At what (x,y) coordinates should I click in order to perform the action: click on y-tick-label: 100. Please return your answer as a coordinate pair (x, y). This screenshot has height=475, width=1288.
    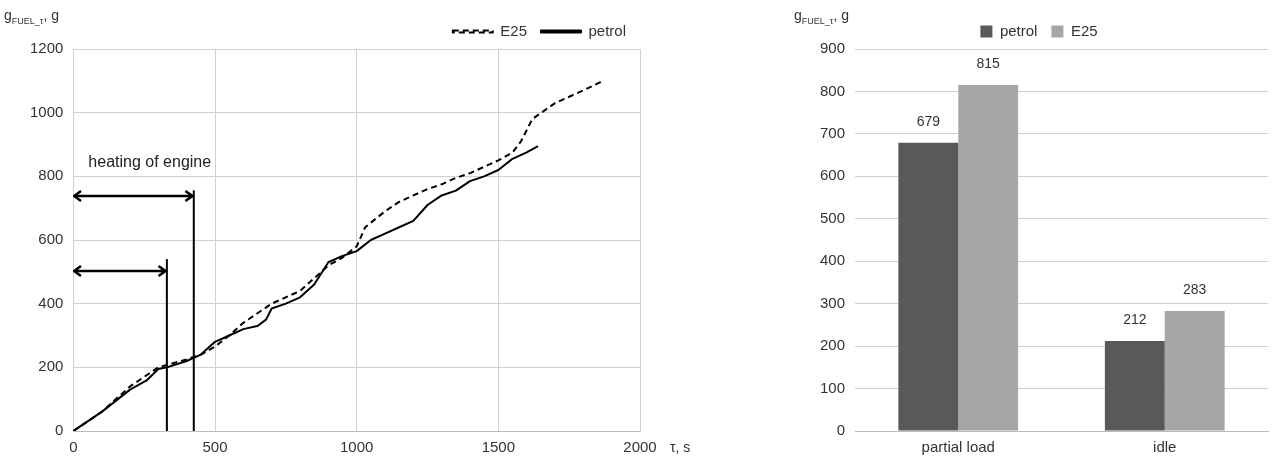
    Looking at the image, I should click on (833, 387).